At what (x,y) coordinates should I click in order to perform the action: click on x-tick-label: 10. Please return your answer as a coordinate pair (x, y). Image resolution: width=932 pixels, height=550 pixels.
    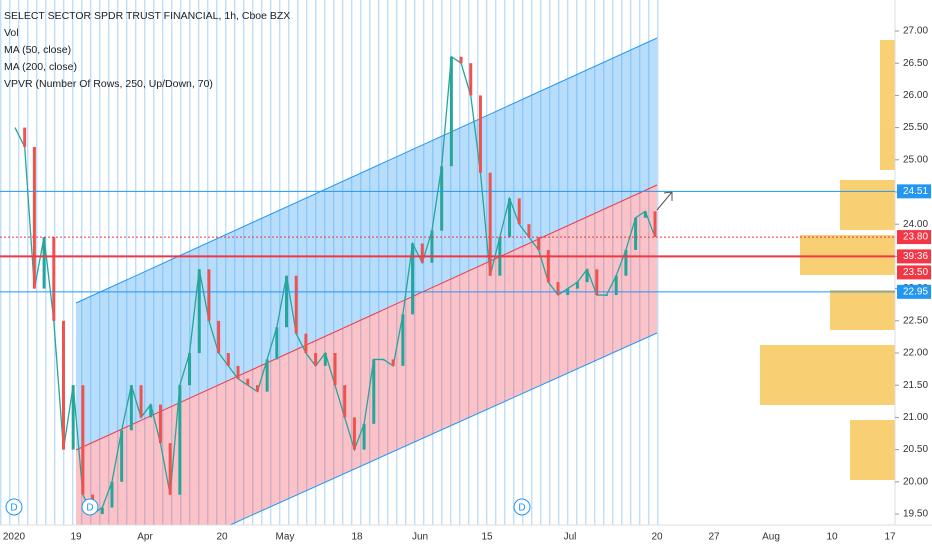
    Looking at the image, I should click on (832, 537).